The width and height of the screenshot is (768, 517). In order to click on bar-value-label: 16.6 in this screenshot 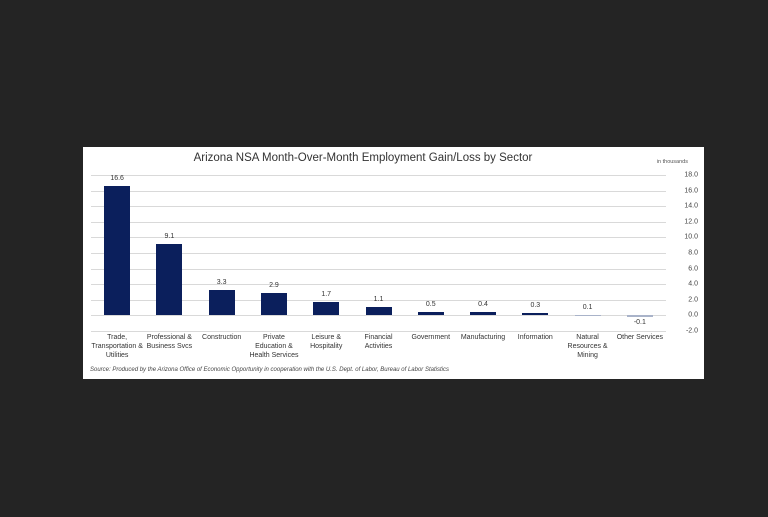, I will do `click(117, 178)`.